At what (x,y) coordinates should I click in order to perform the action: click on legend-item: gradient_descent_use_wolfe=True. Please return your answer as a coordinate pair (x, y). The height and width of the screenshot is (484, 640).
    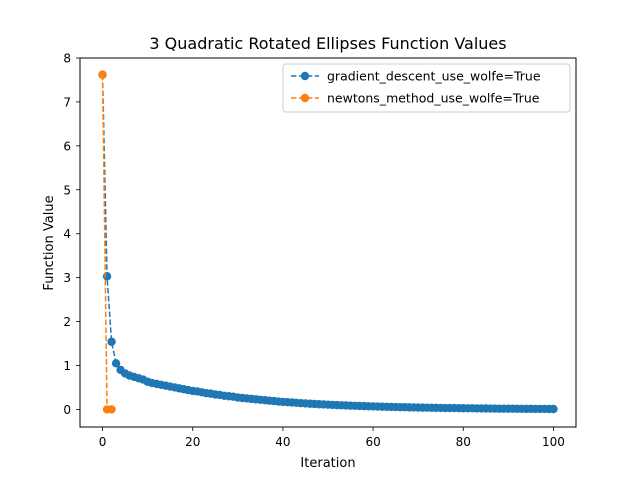
    Looking at the image, I should click on (416, 76).